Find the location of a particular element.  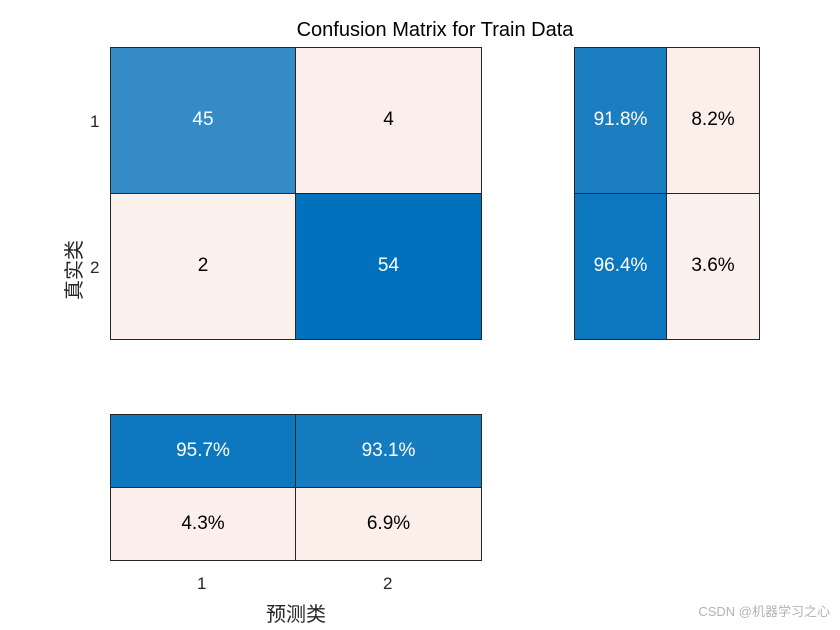

matrix-cell-1-1: 45 is located at coordinates (203, 121).